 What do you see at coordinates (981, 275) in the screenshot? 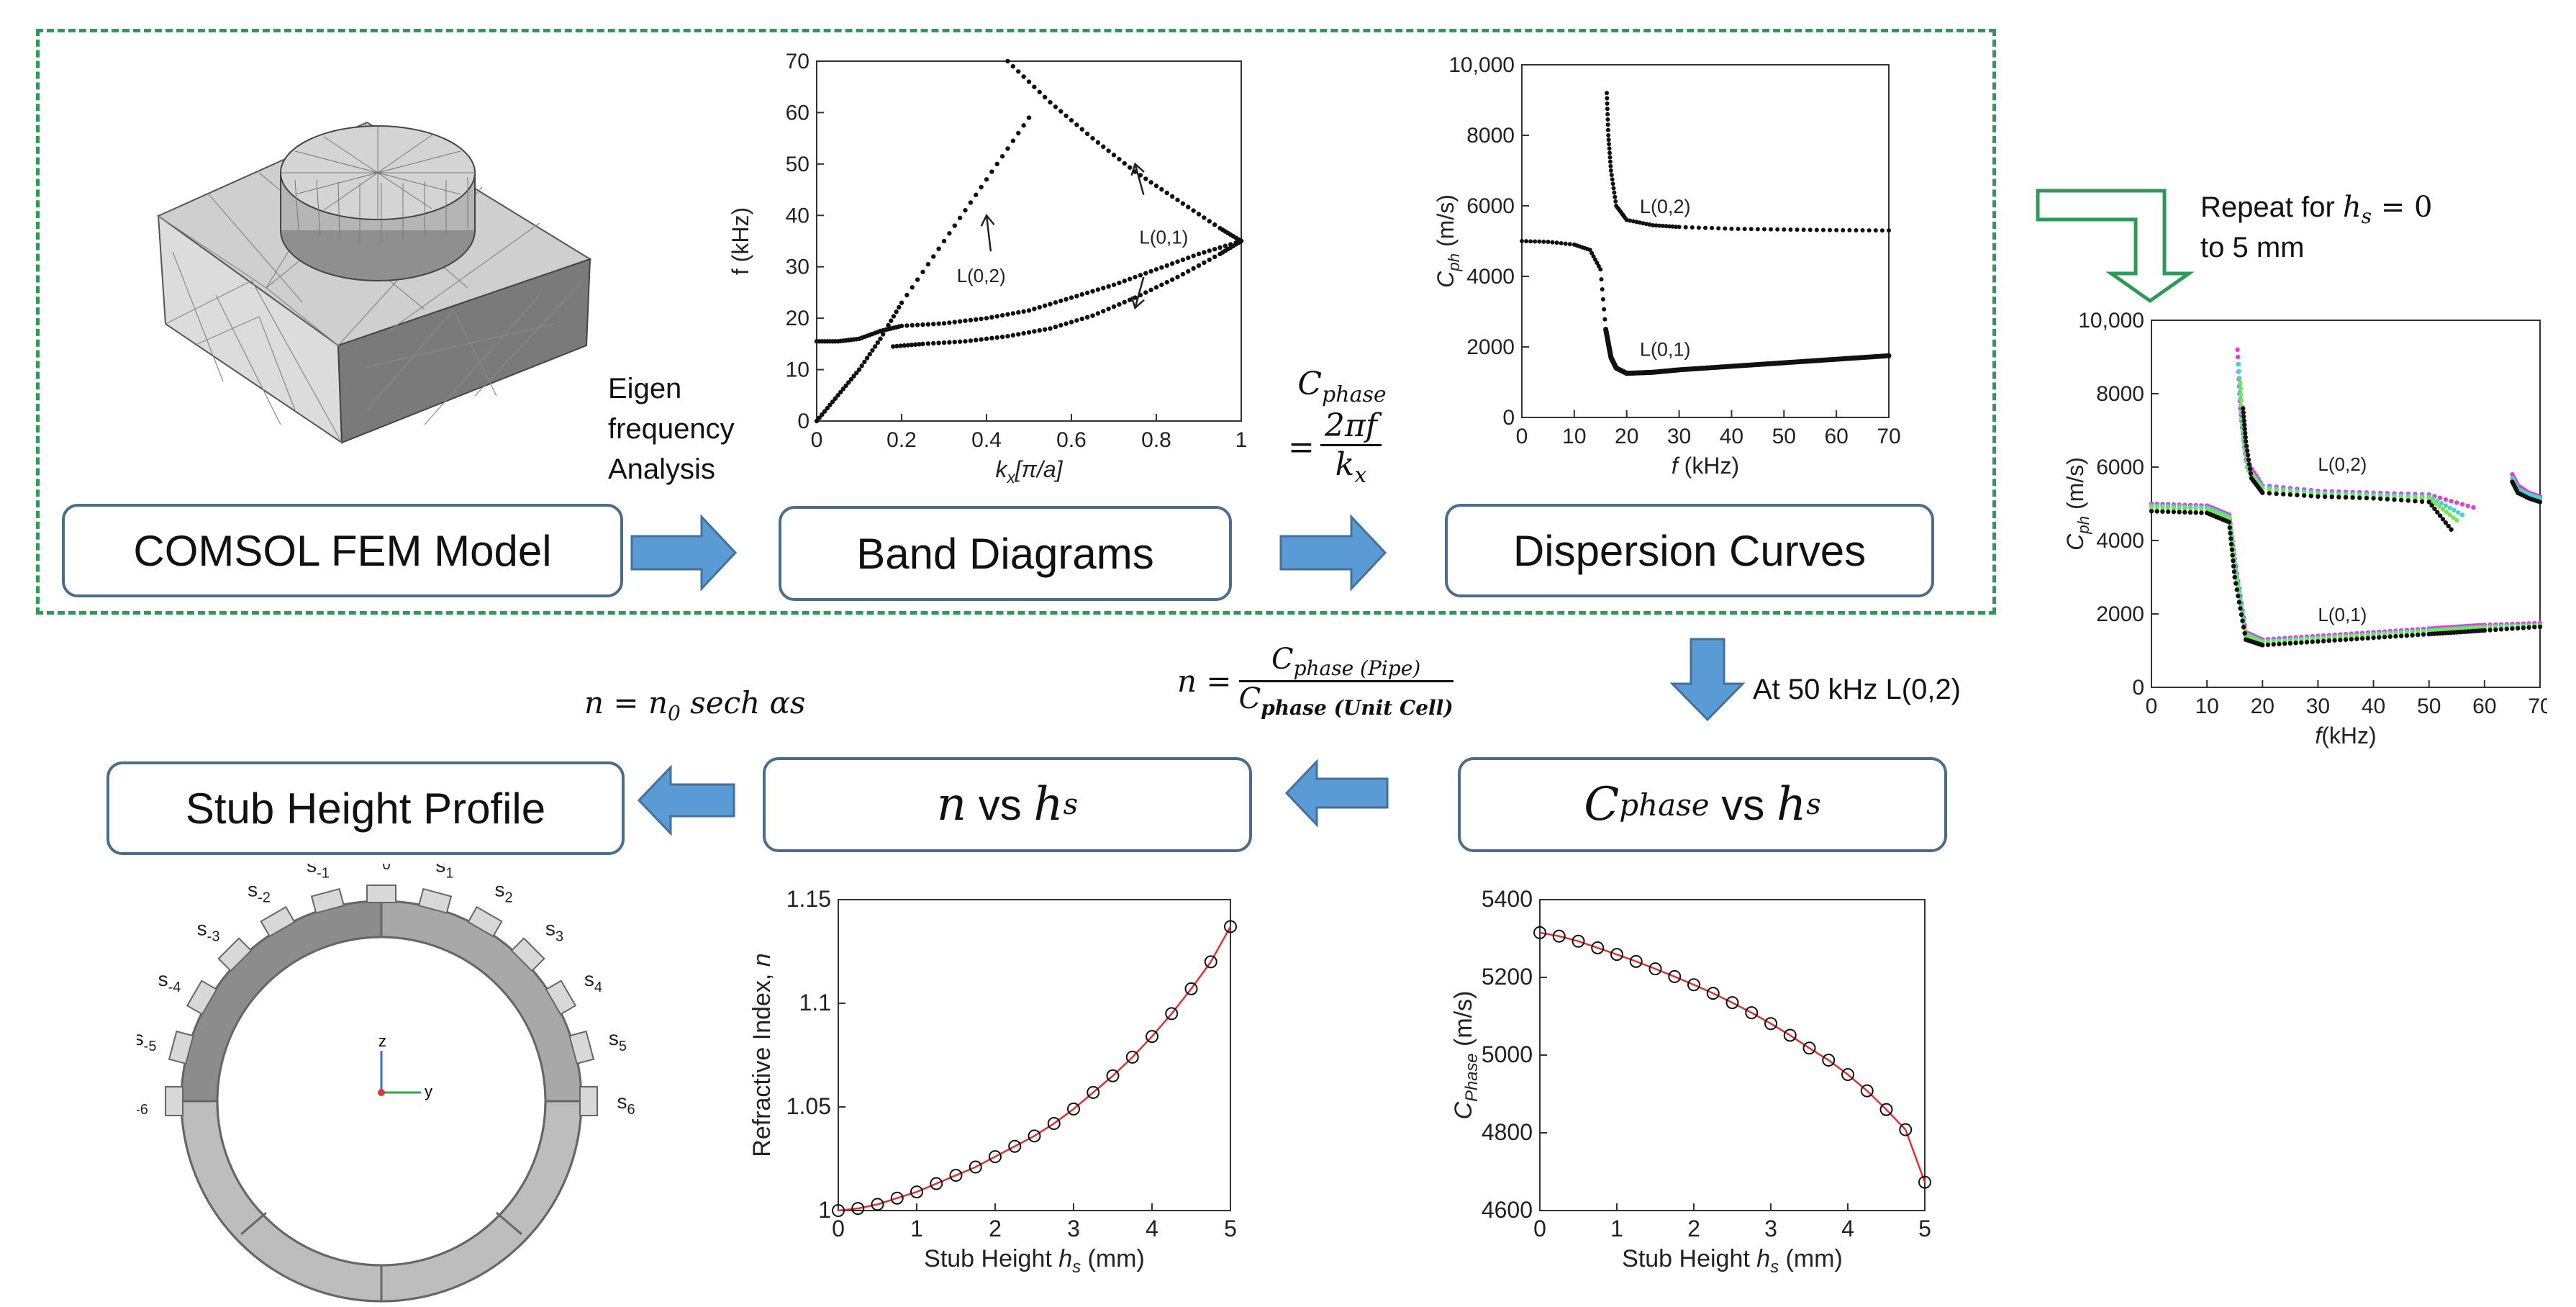
I see `band-annotation: L(0,2)` at bounding box center [981, 275].